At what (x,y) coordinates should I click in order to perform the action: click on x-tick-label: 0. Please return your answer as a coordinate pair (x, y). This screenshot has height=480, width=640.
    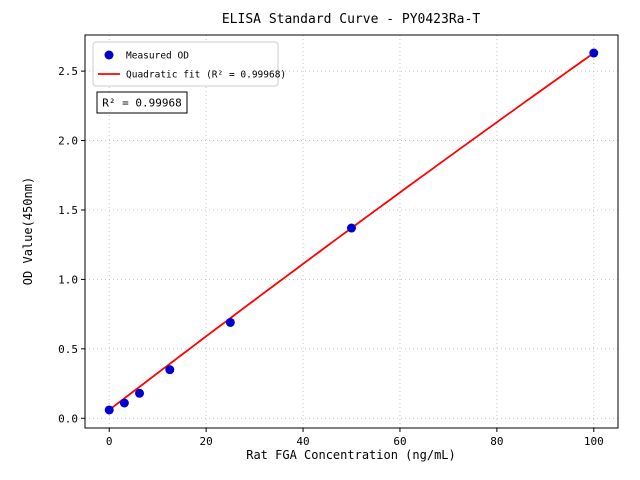
    Looking at the image, I should click on (109, 441).